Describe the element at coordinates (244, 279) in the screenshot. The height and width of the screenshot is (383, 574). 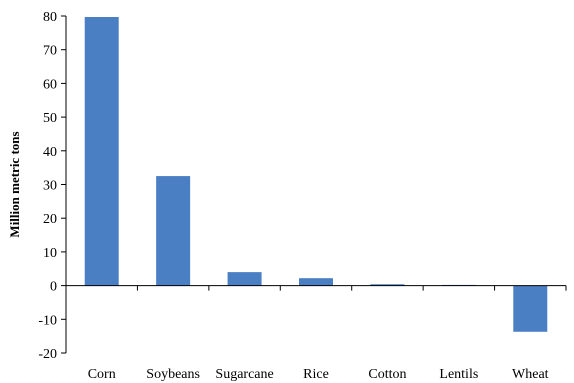
I see `bar-sugarcane` at that location.